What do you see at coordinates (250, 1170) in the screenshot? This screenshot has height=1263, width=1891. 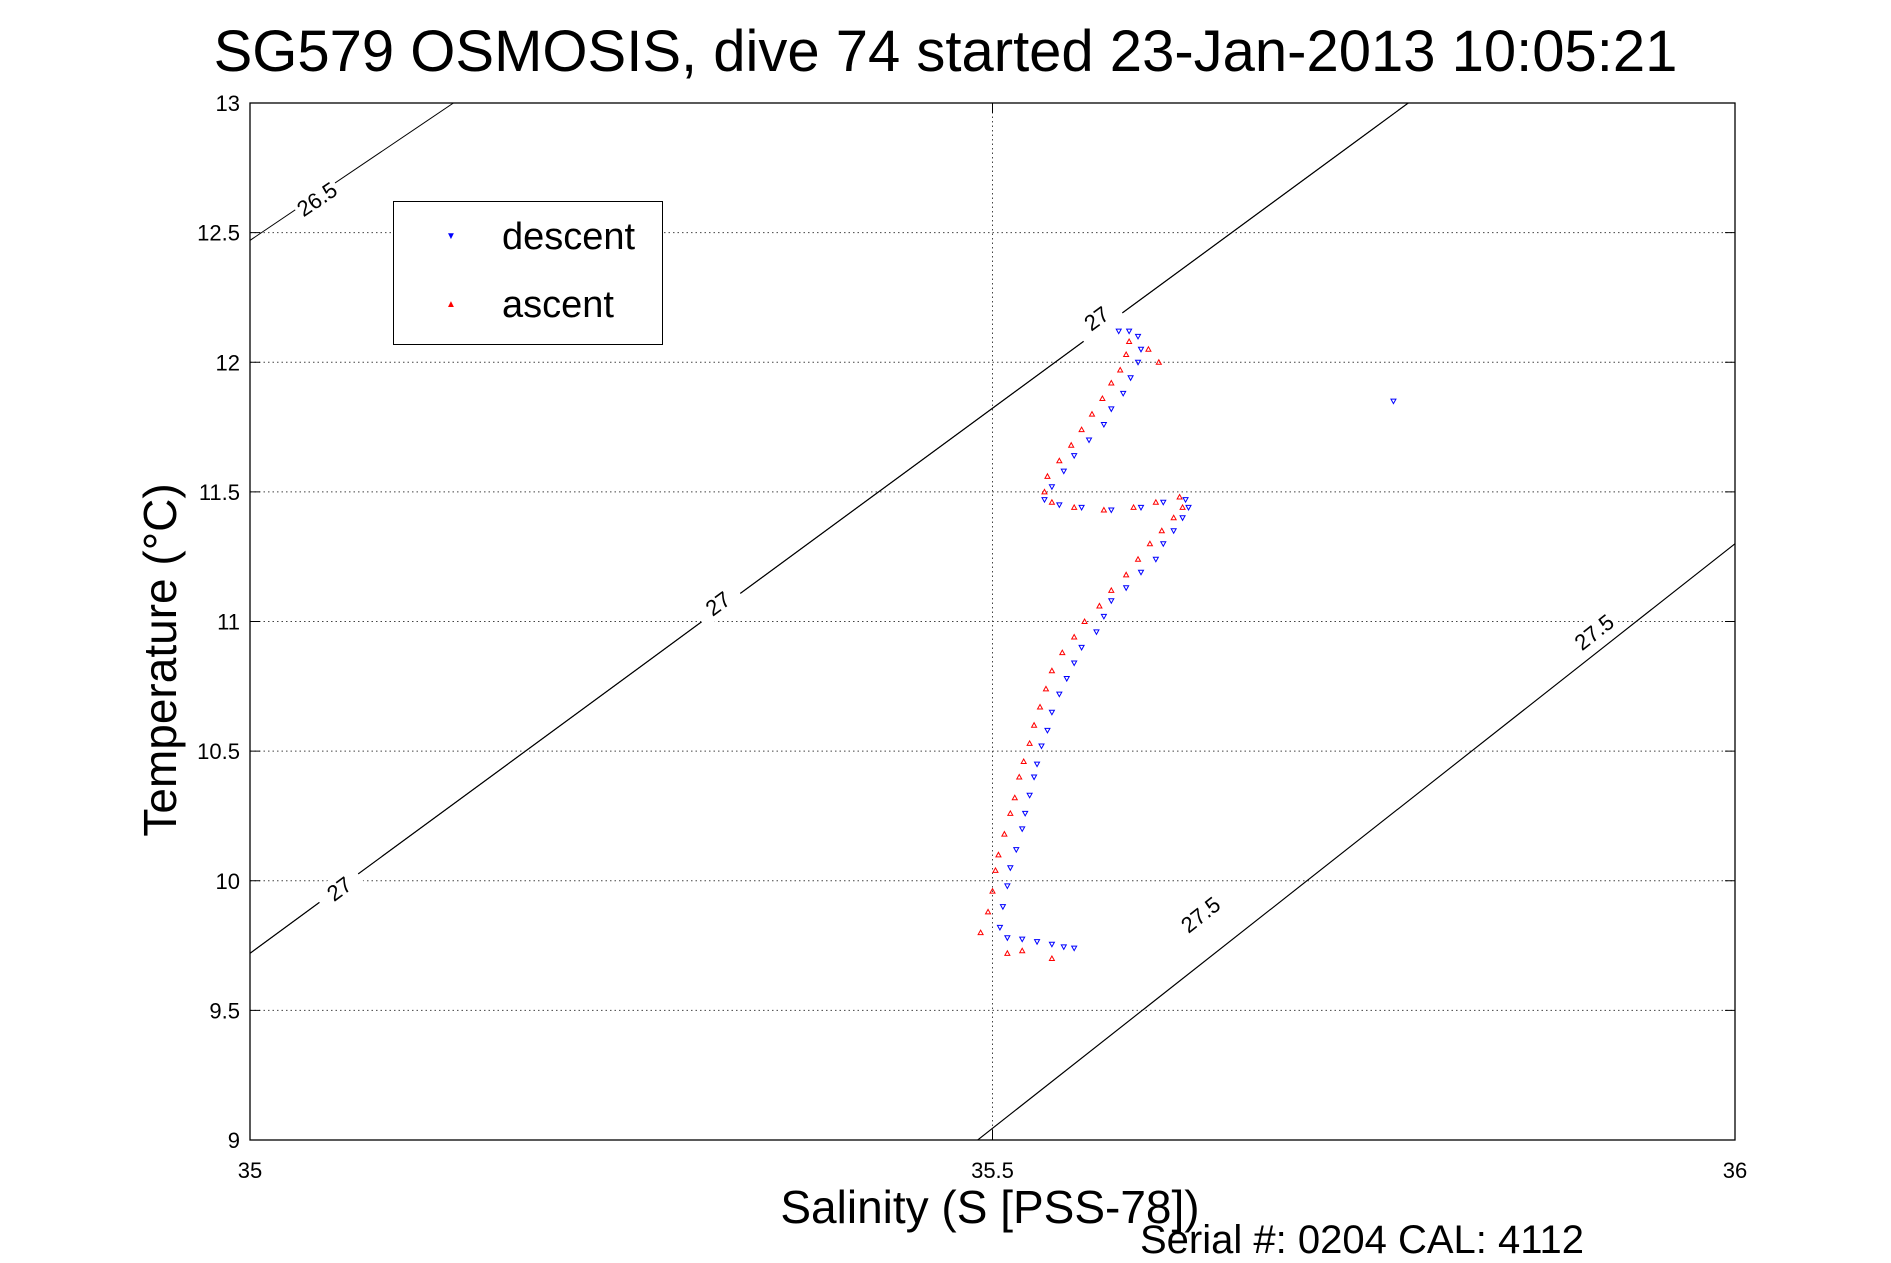 I see `x-tick-label: 35` at bounding box center [250, 1170].